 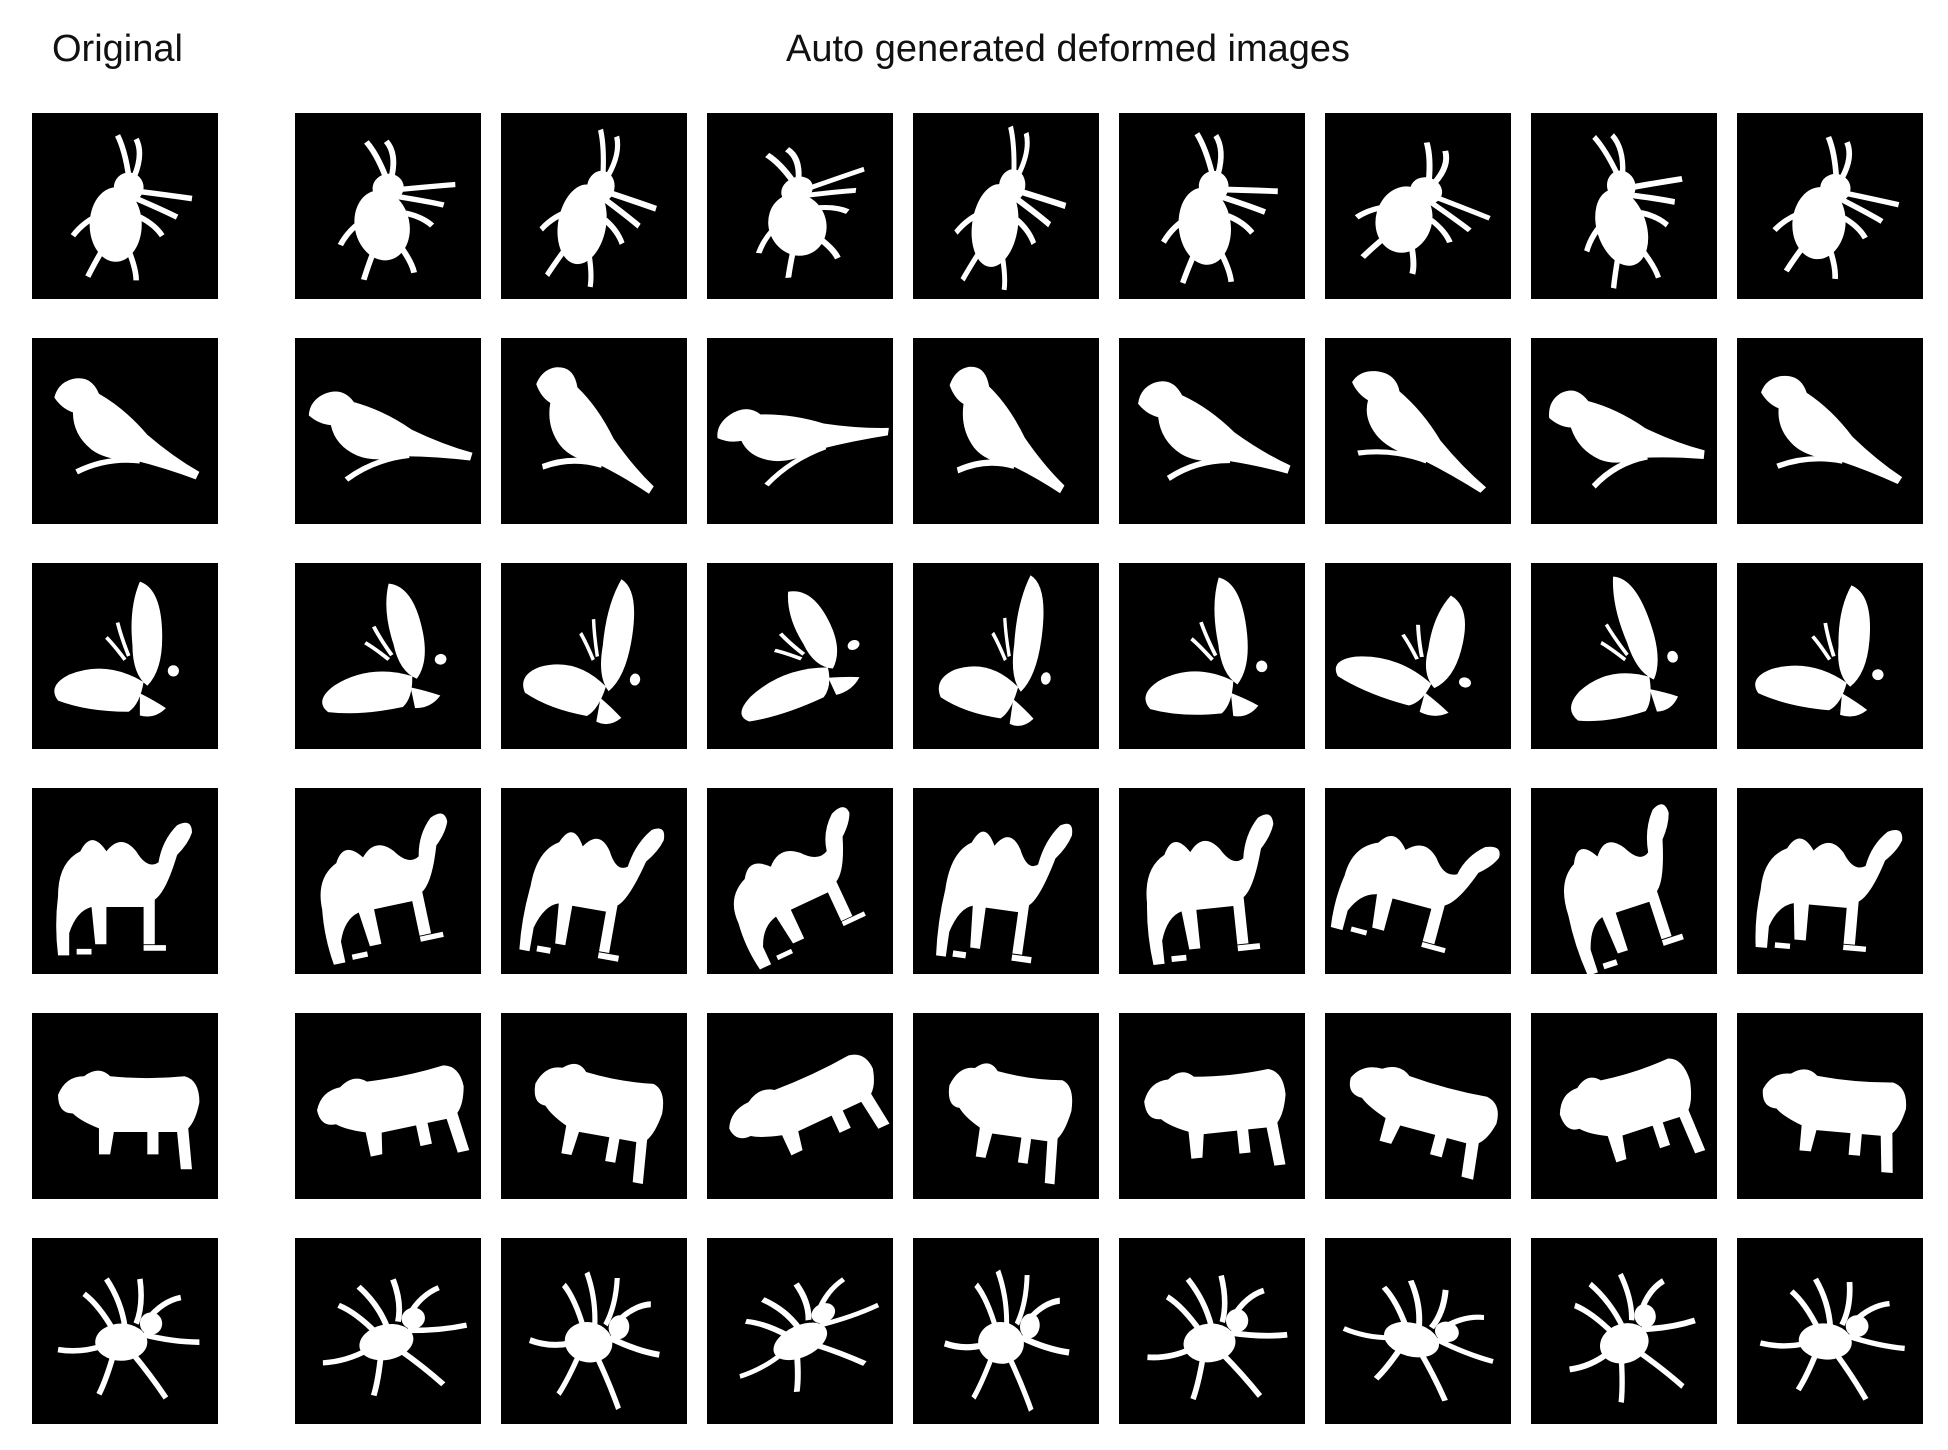 What do you see at coordinates (117, 49) in the screenshot?
I see `original-column-header: Original` at bounding box center [117, 49].